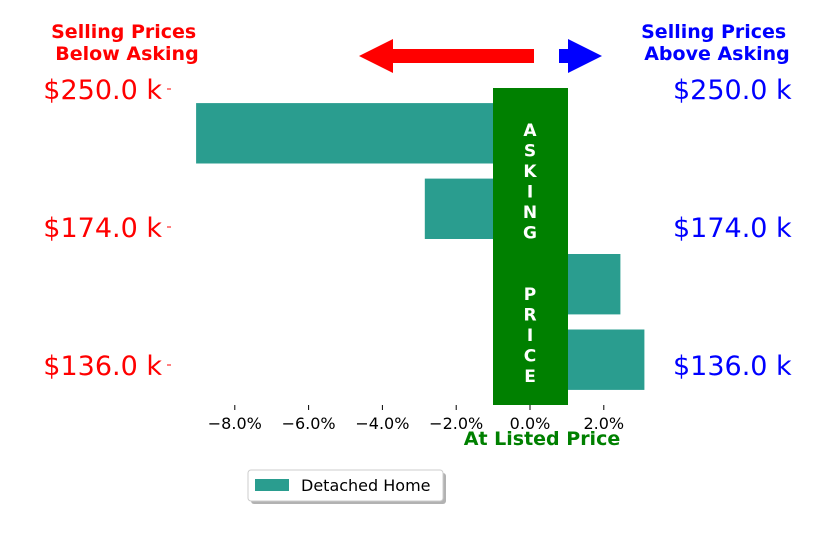 This screenshot has width=834, height=541. I want to click on price-label-left-mid: $174.0 k, so click(102, 228).